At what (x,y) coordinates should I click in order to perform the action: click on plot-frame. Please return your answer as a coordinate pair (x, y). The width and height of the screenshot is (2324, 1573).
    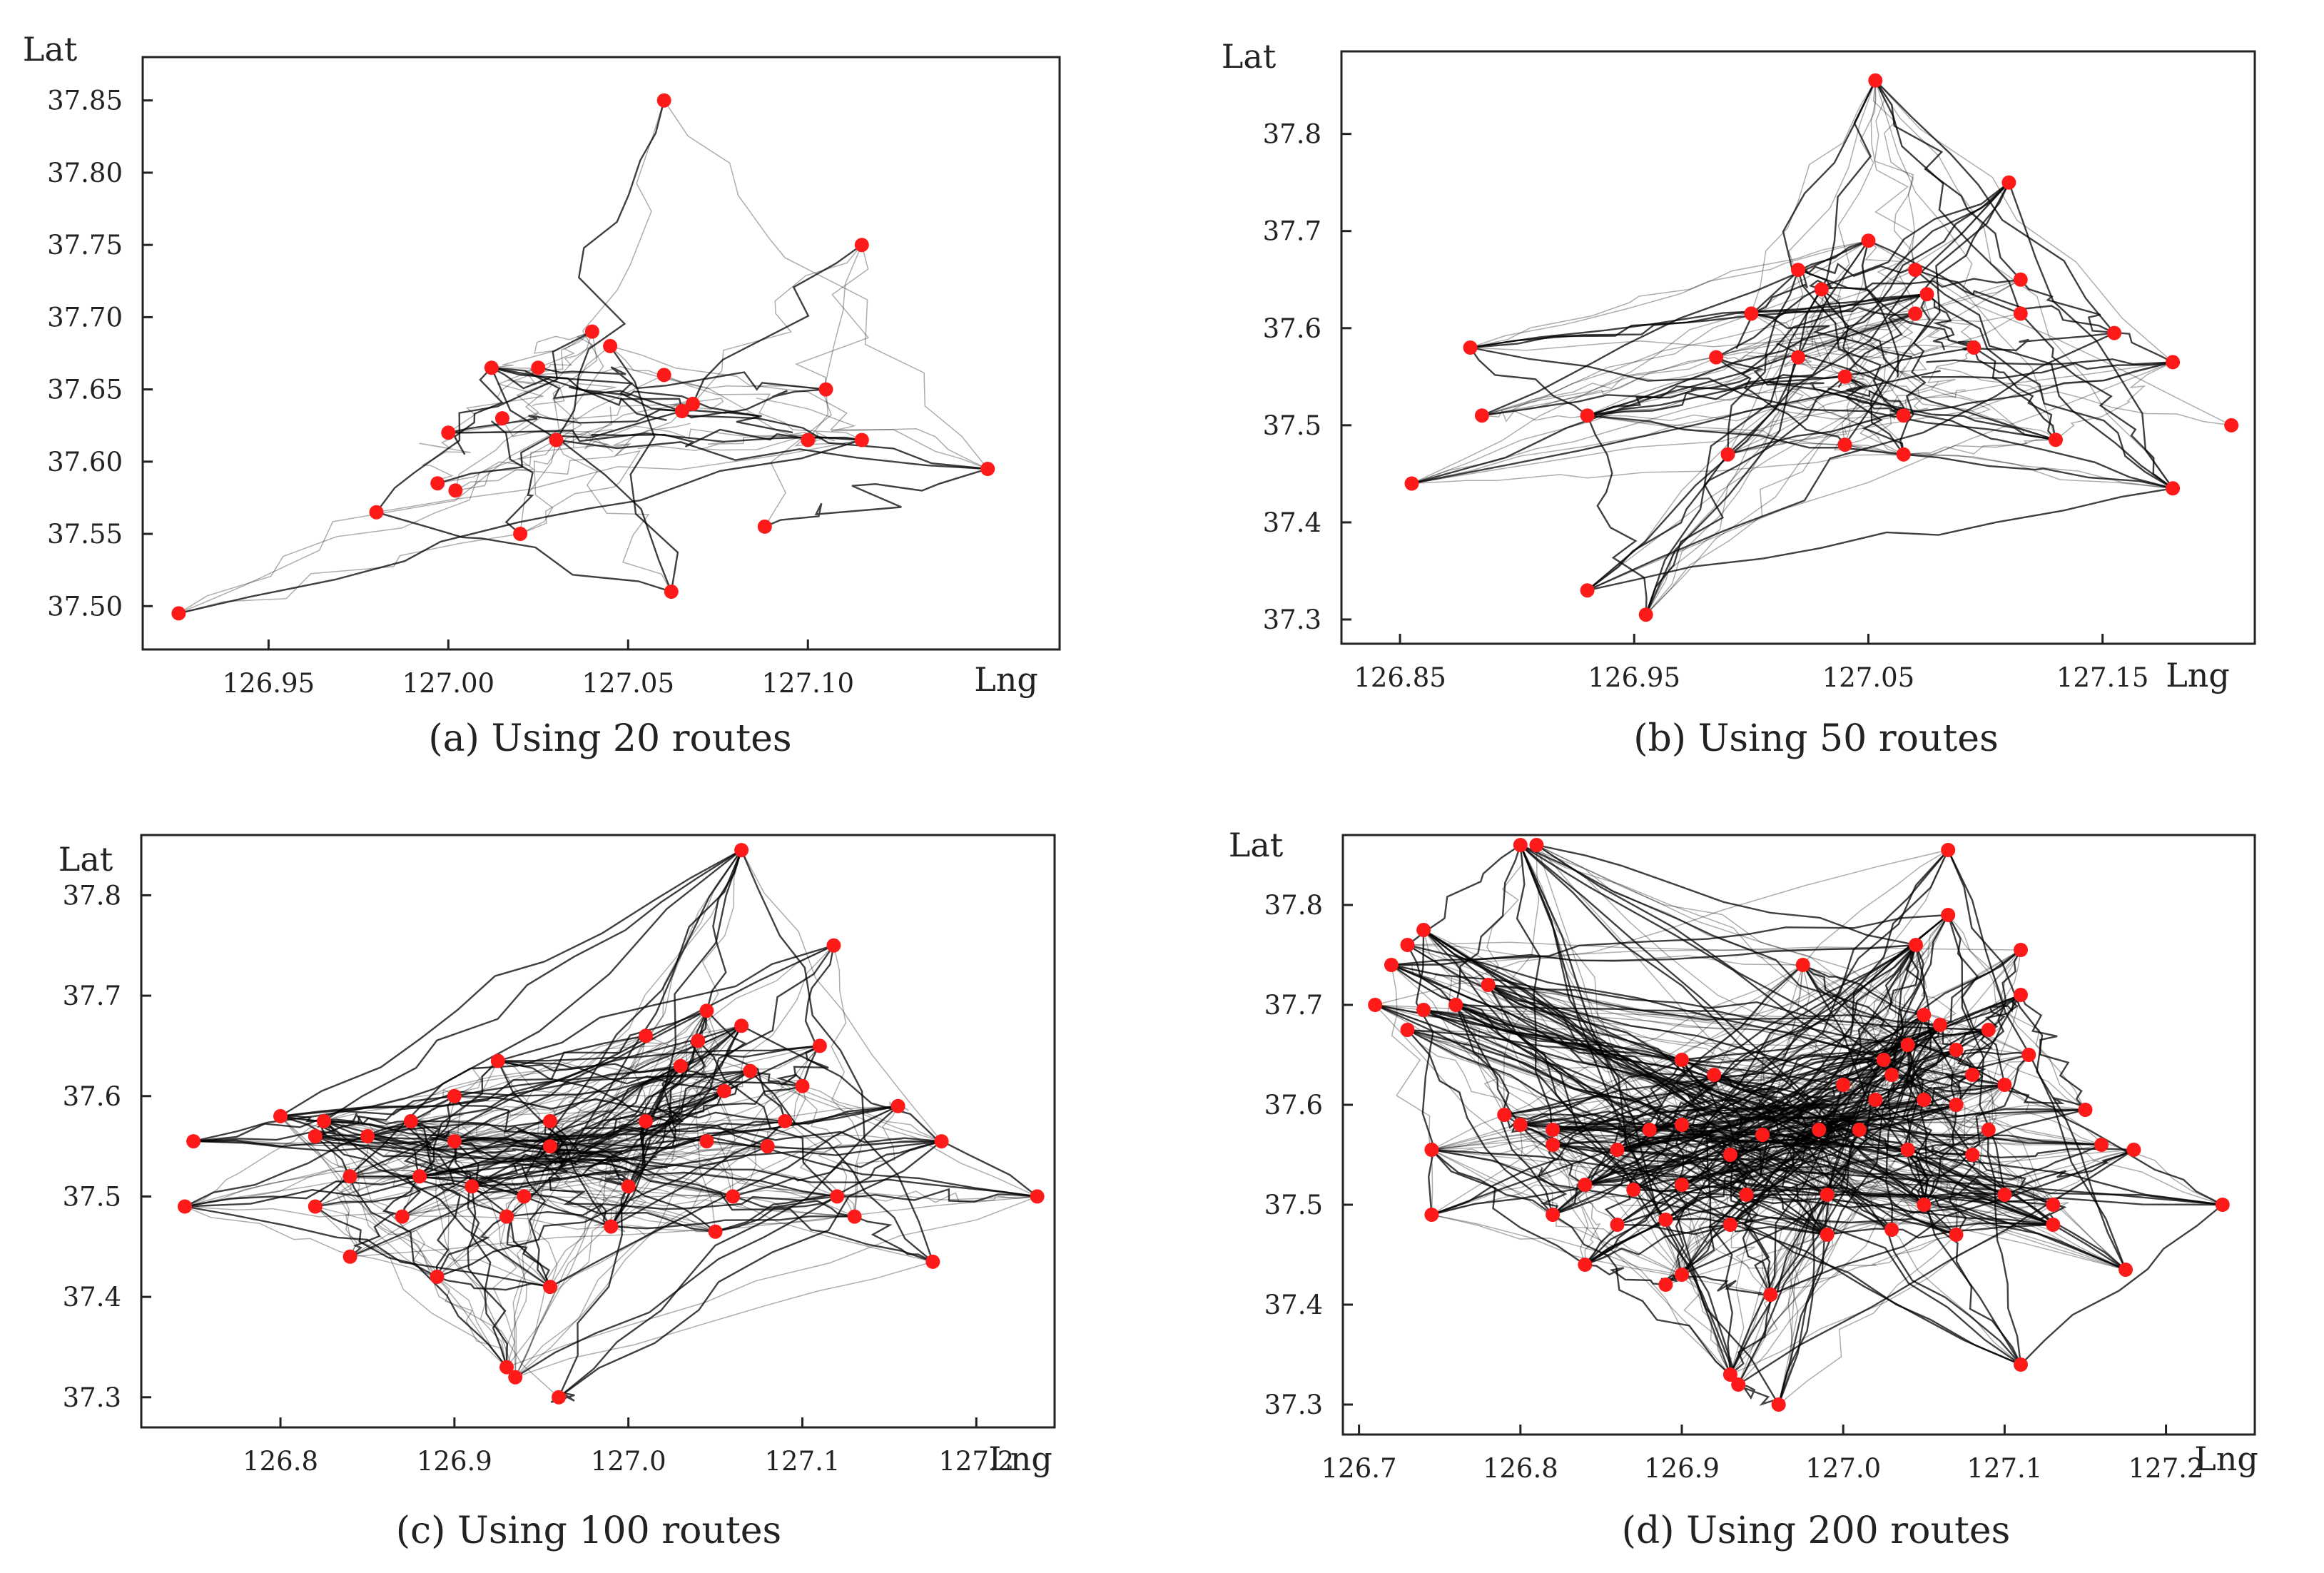
    Looking at the image, I should click on (598, 1131).